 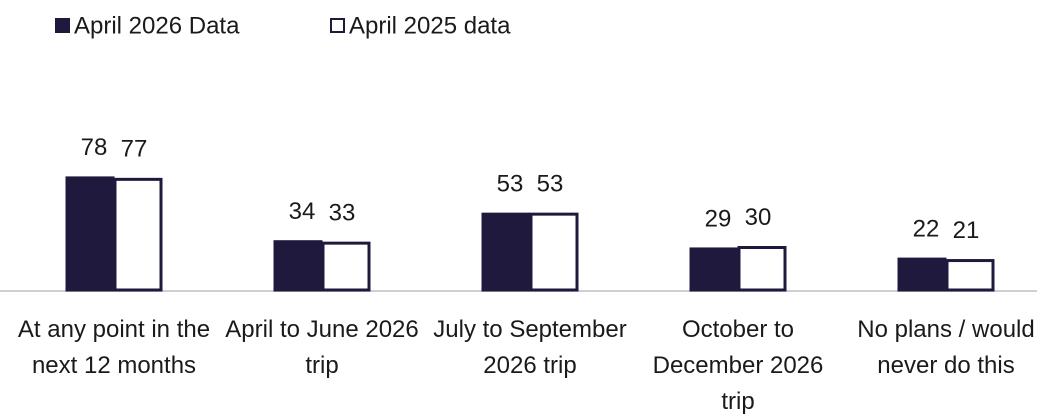 What do you see at coordinates (322, 347) in the screenshot?
I see `category-label: April to June 2026 trip` at bounding box center [322, 347].